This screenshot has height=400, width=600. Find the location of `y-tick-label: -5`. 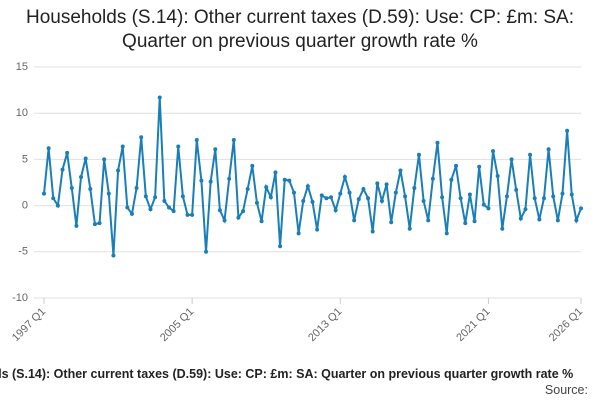

y-tick-label: -5 is located at coordinates (23, 252).